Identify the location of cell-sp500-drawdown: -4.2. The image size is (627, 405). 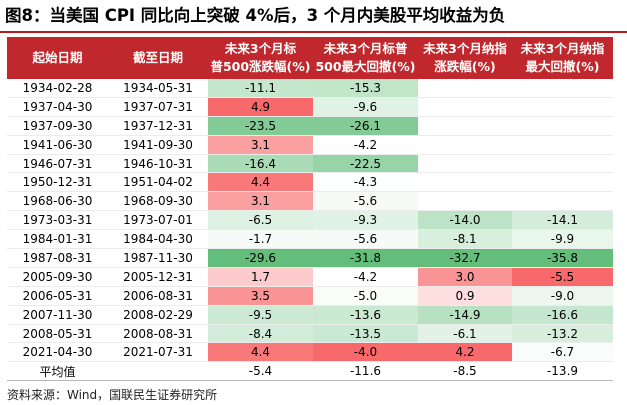
(365, 277).